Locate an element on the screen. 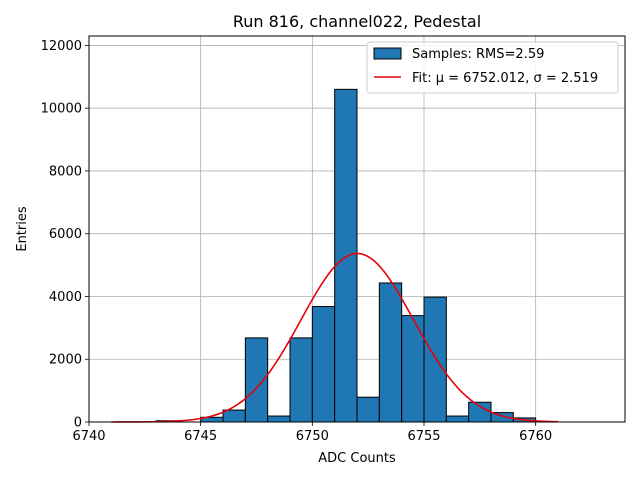  x-tick-label: 6745 is located at coordinates (200, 436).